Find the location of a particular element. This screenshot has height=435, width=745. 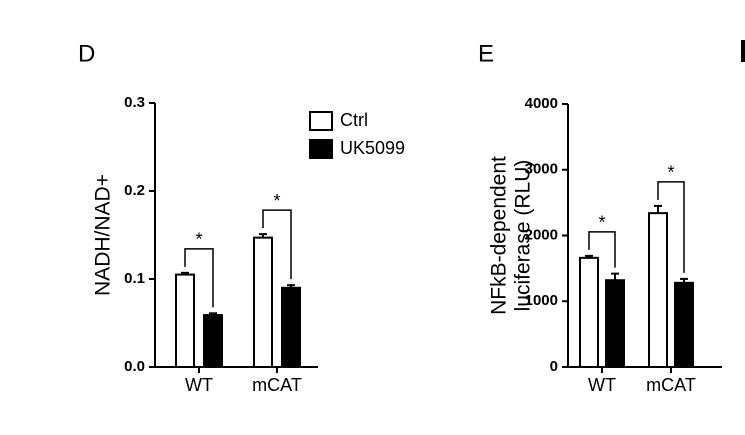

legend-label: Ctrl is located at coordinates (354, 120).